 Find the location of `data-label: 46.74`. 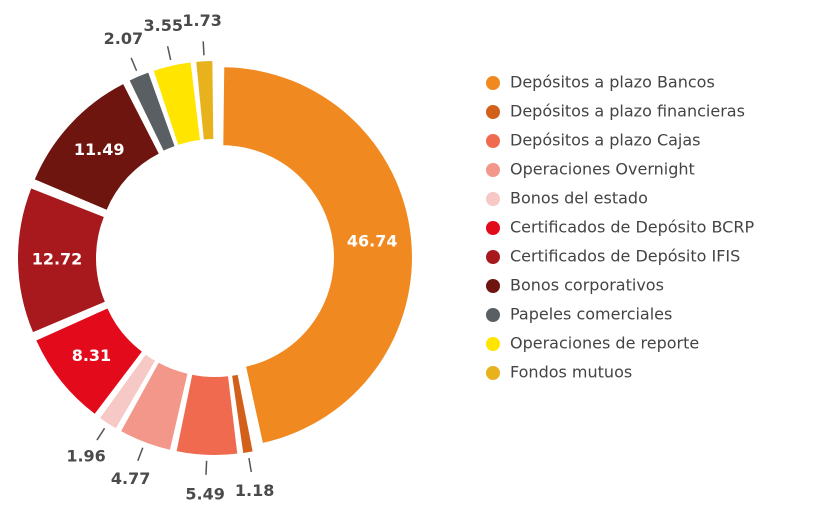

data-label: 46.74 is located at coordinates (372, 240).